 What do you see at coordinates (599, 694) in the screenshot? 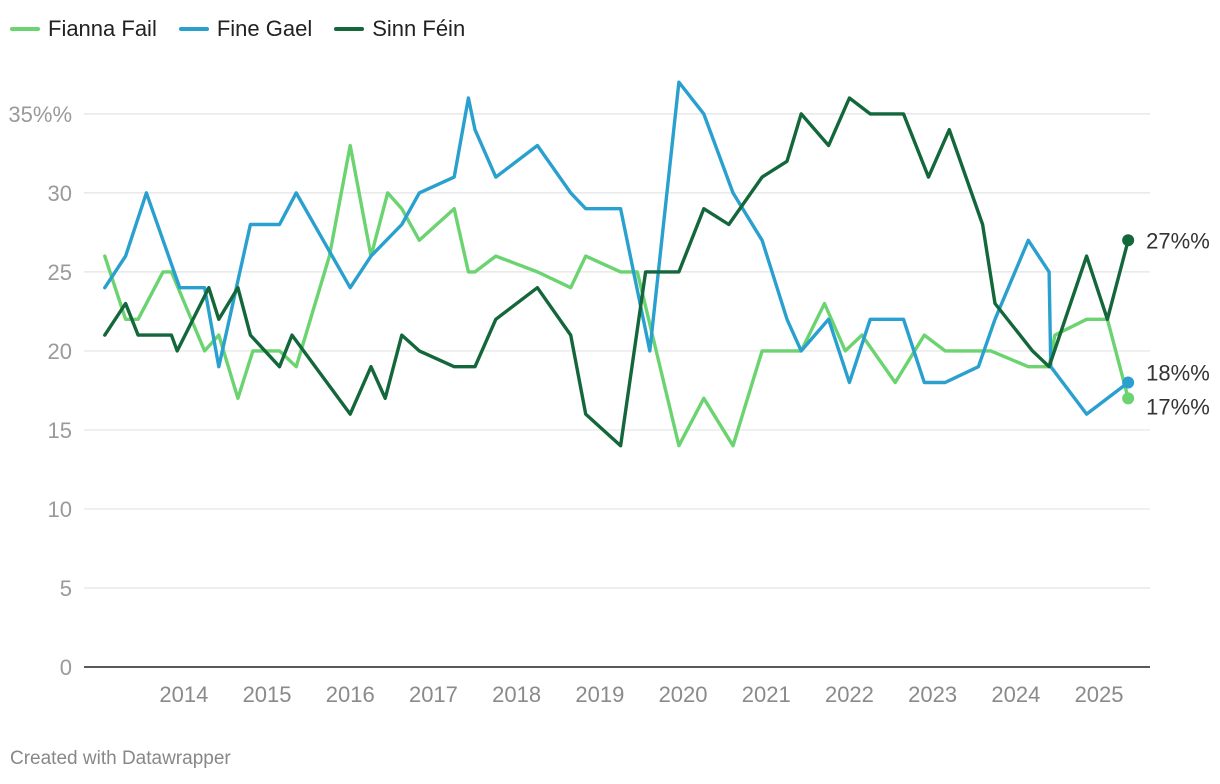
I see `x-tick-label-2019: 2019` at bounding box center [599, 694].